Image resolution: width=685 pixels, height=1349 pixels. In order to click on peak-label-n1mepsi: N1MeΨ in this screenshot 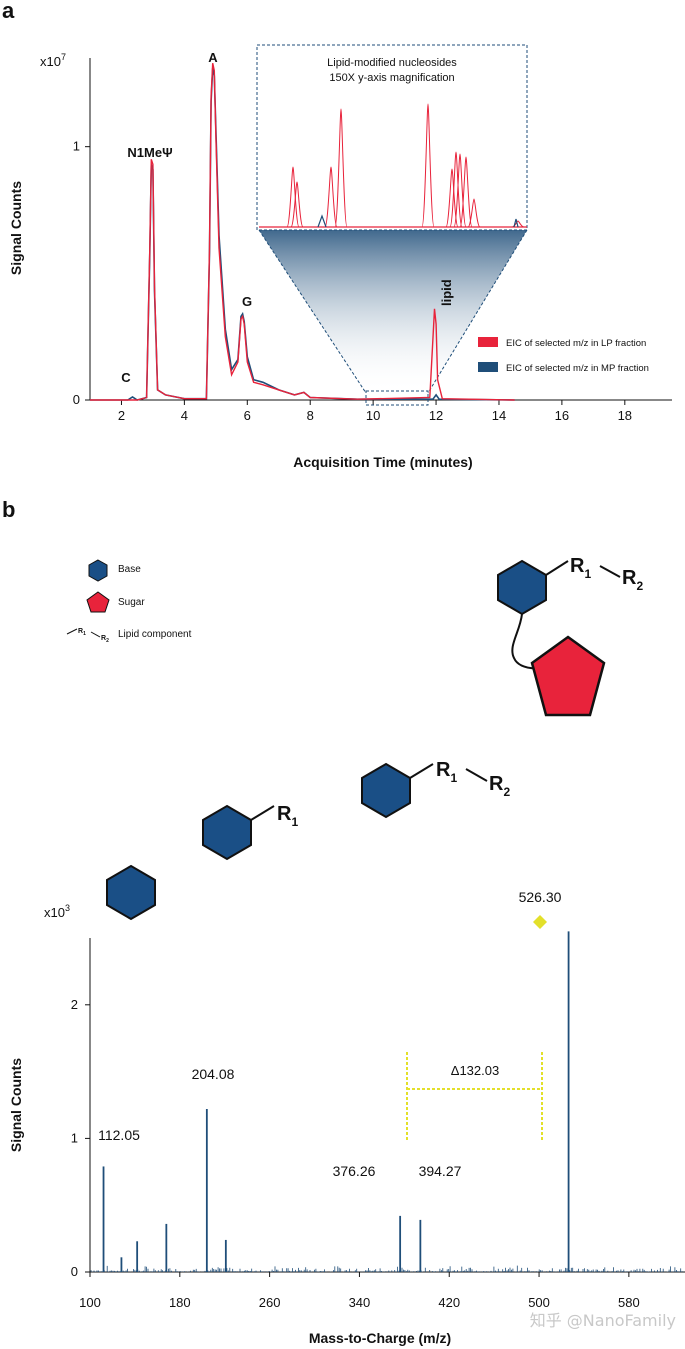, I will do `click(149, 152)`.